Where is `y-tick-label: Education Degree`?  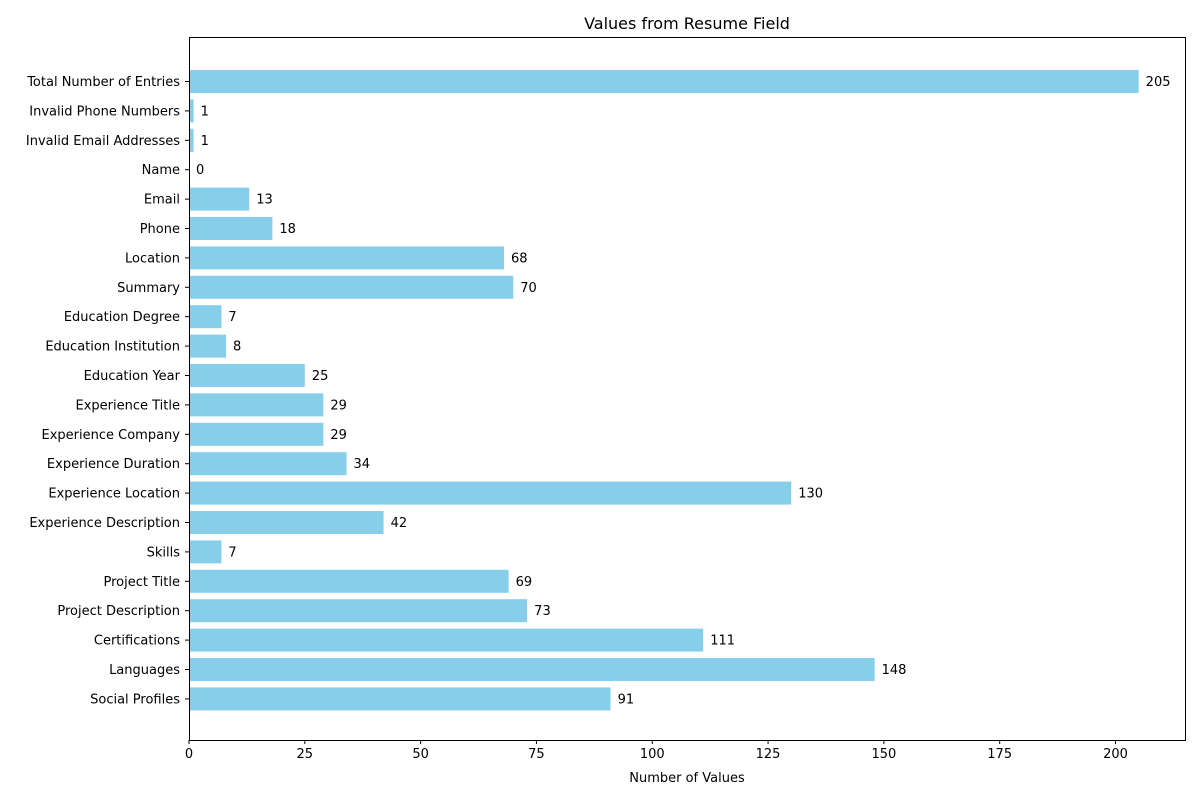
y-tick-label: Education Degree is located at coordinates (122, 317).